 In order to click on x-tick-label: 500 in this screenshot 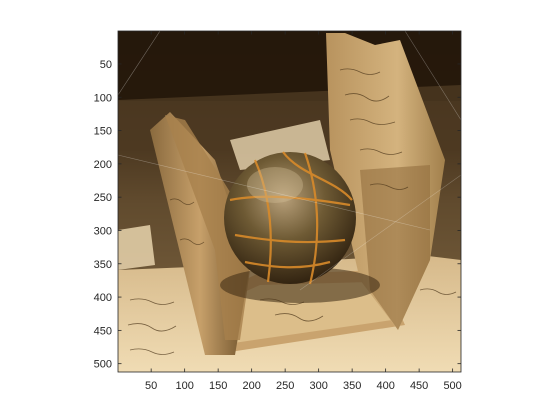, I will do `click(452, 386)`.